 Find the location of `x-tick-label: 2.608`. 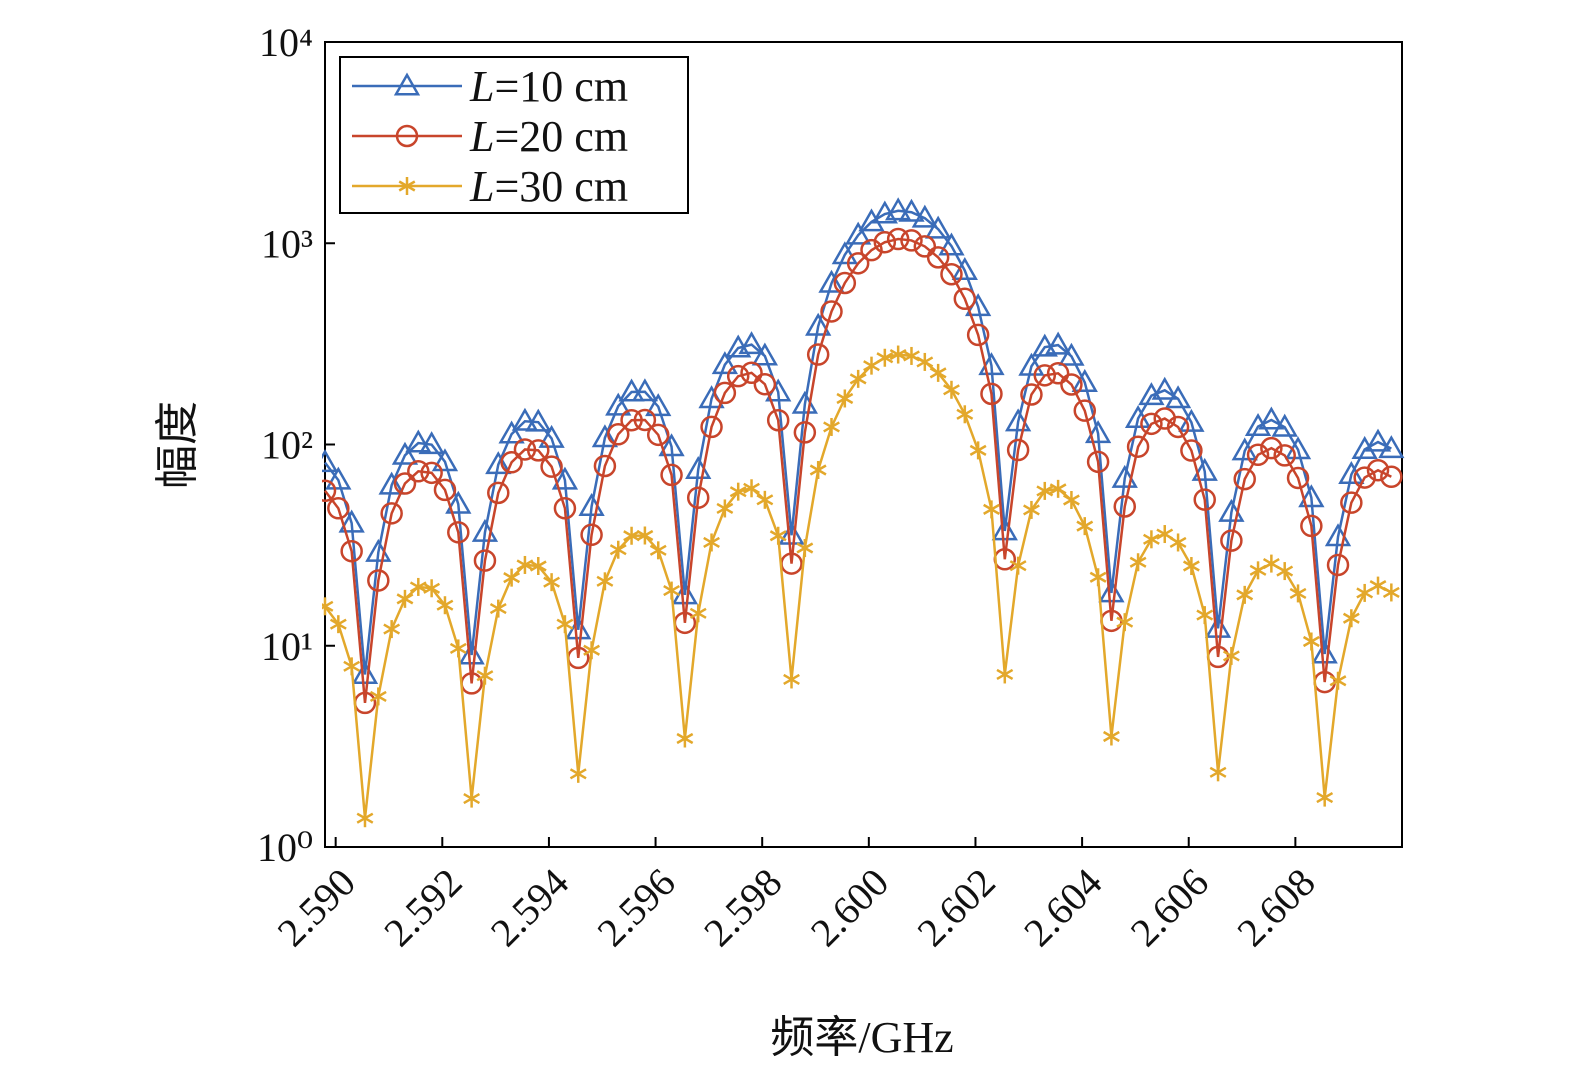

x-tick-label: 2.608 is located at coordinates (1275, 907).